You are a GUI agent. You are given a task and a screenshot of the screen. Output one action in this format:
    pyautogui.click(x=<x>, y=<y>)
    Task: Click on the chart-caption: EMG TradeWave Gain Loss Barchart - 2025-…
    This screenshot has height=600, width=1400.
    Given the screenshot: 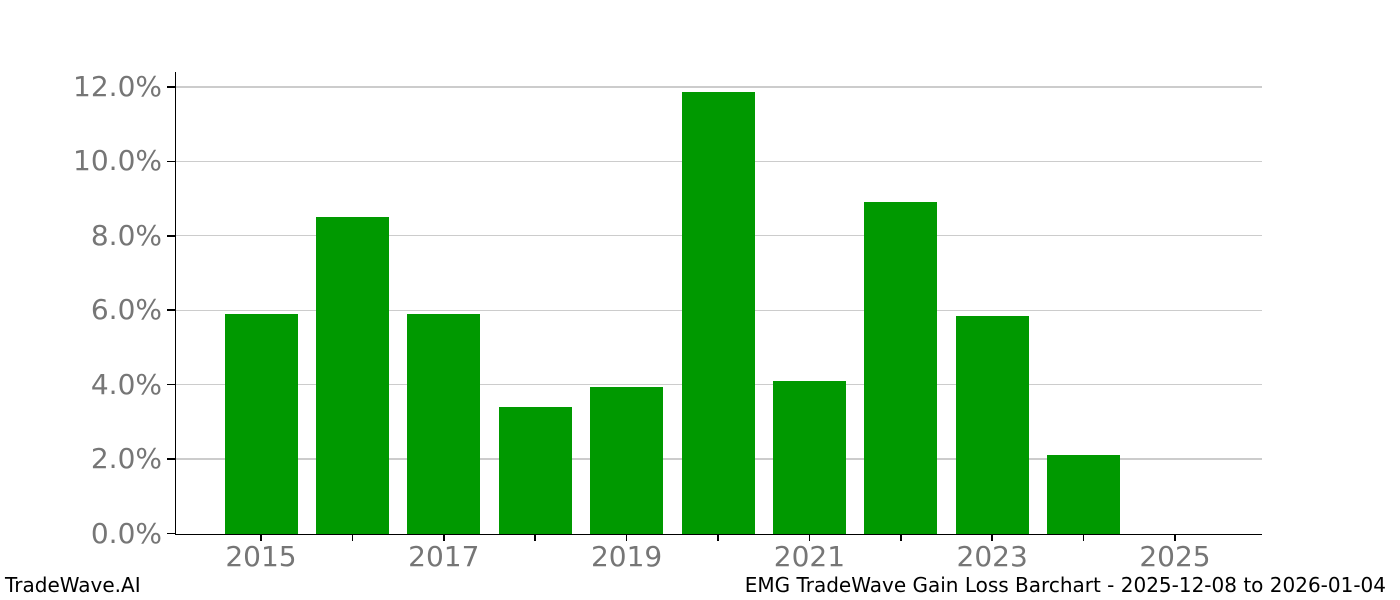 What is the action you would take?
    pyautogui.click(x=1065, y=585)
    